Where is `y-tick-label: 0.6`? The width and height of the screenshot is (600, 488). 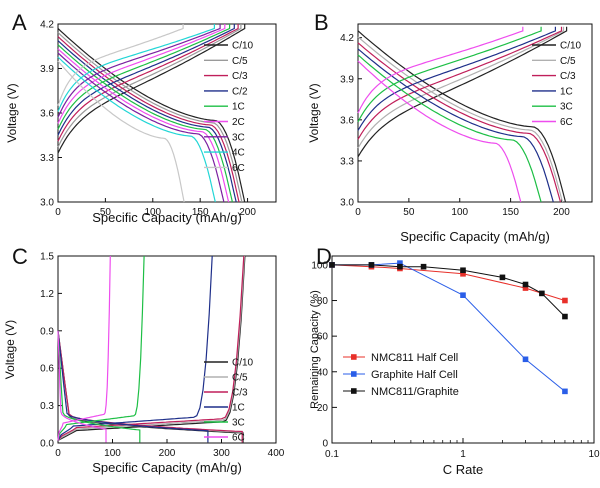 y-tick-label: 0.6 is located at coordinates (47, 369).